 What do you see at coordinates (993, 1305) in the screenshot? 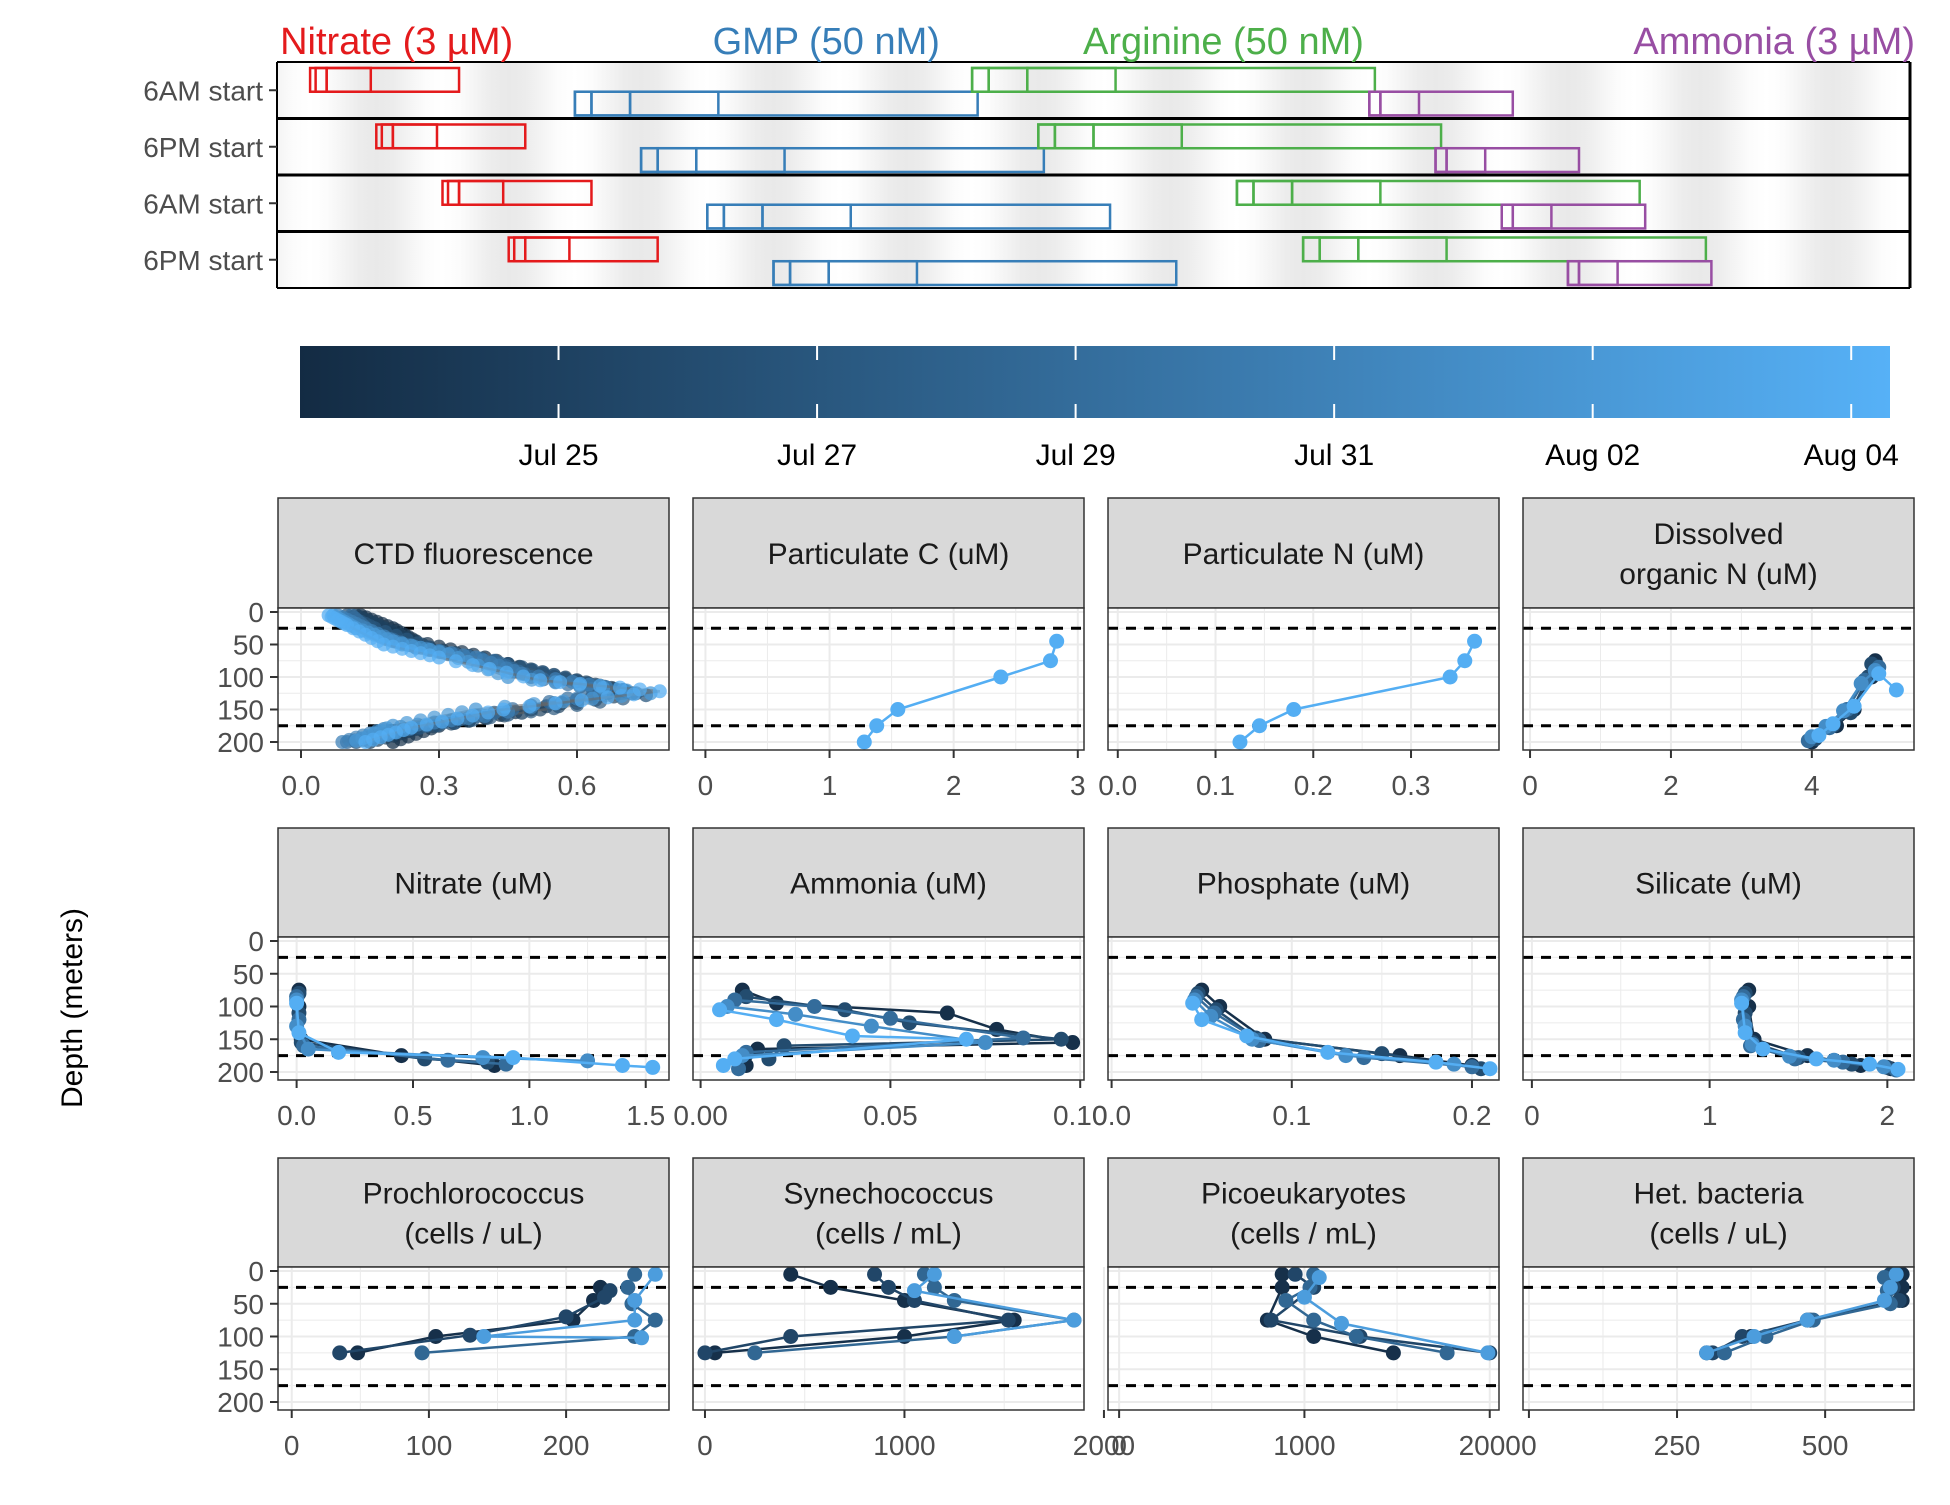
I see `profile-line` at bounding box center [993, 1305].